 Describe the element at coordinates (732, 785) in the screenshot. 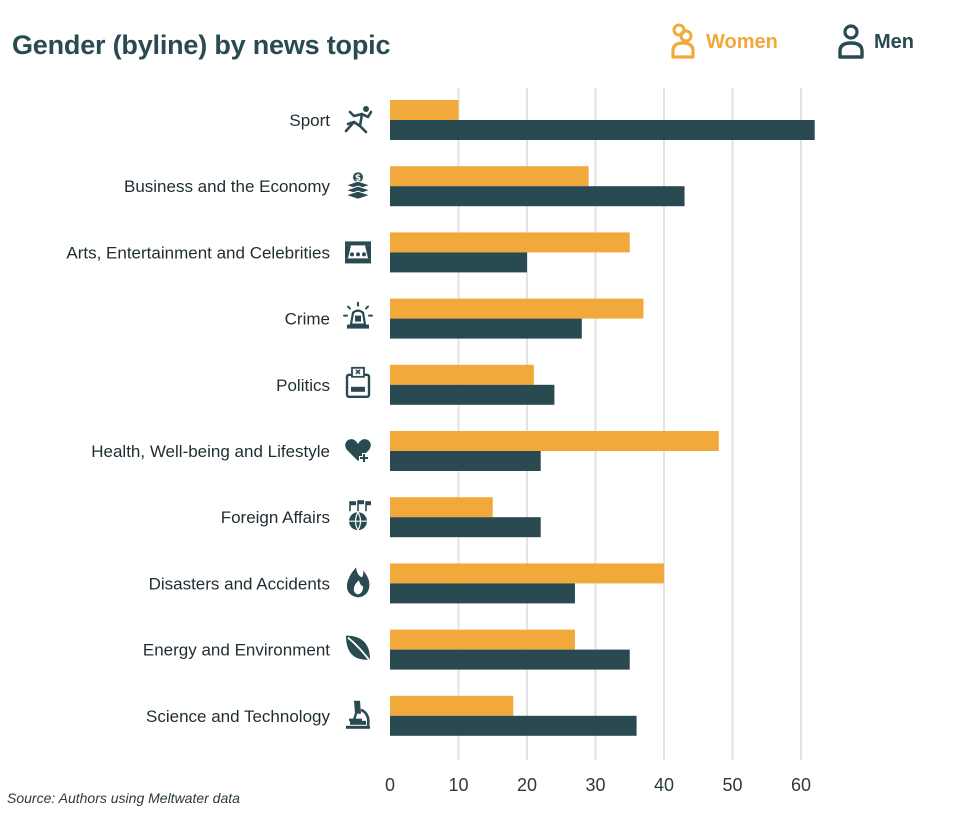

I see `x-tick-label: 50` at that location.